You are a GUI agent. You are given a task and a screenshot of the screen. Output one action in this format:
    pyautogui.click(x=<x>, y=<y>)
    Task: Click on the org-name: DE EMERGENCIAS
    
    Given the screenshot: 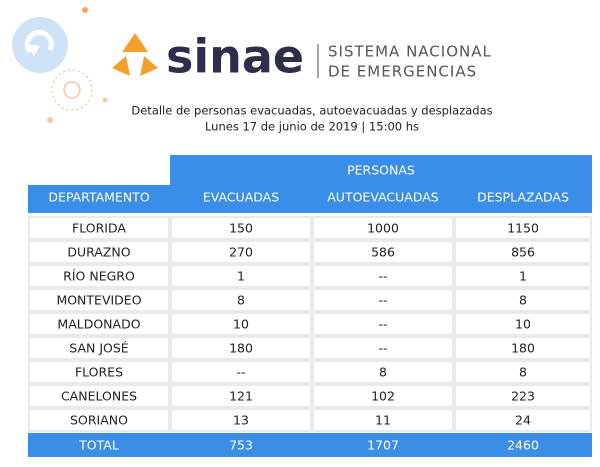 What is the action you would take?
    pyautogui.click(x=402, y=72)
    